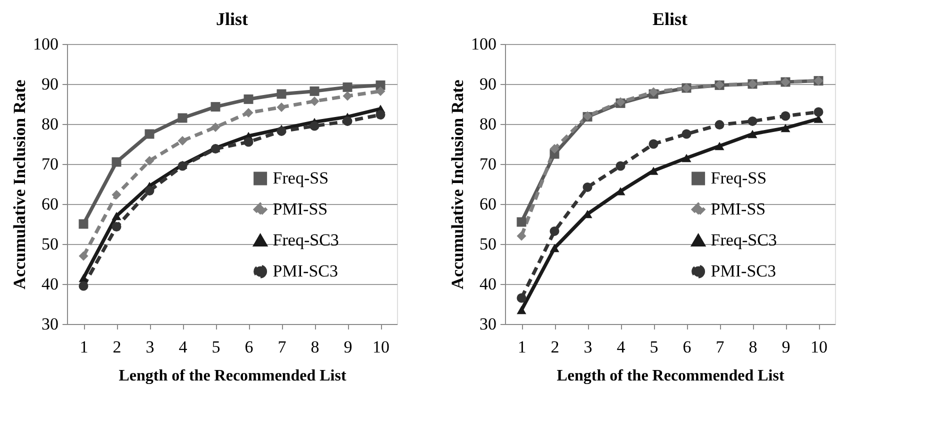 Image resolution: width=929 pixels, height=435 pixels. What do you see at coordinates (670, 19) in the screenshot?
I see `chart-title: Elist` at bounding box center [670, 19].